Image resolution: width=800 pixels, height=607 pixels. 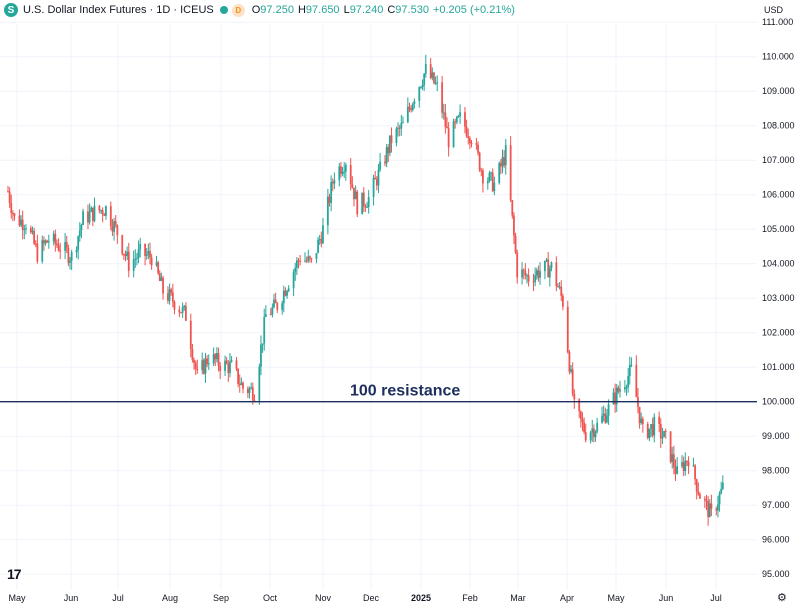 I want to click on currency-label: USD, so click(x=774, y=10).